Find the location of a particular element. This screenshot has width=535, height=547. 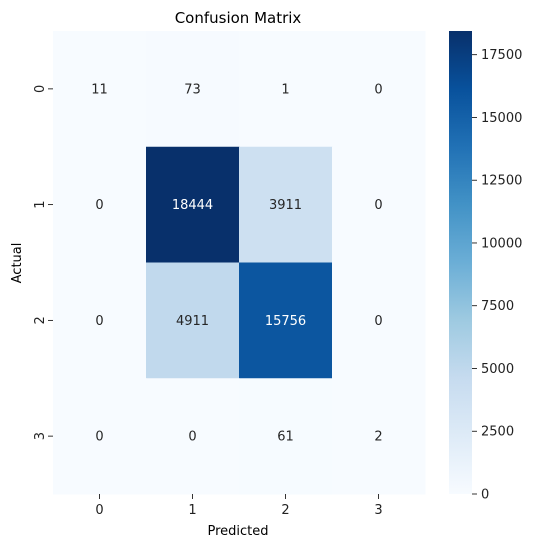

colorbar-tick-label-7: 17500 is located at coordinates (501, 55).